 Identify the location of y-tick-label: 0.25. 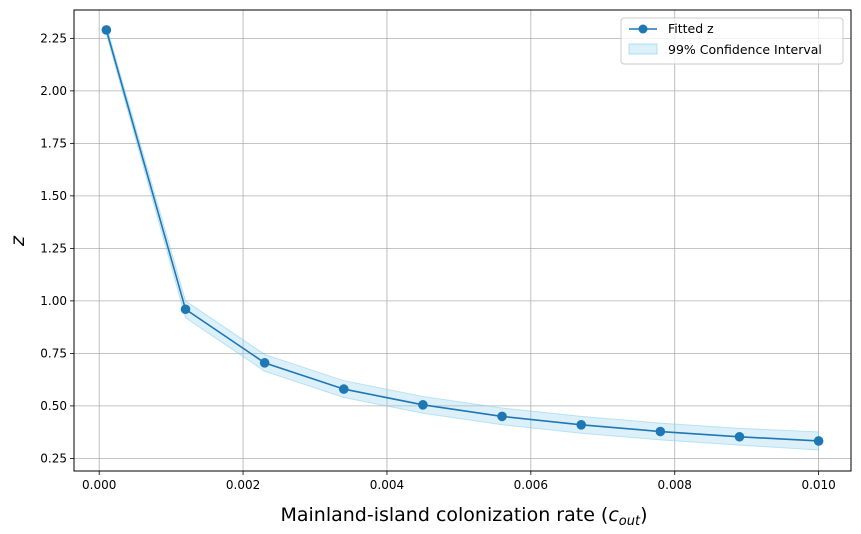
(53, 458).